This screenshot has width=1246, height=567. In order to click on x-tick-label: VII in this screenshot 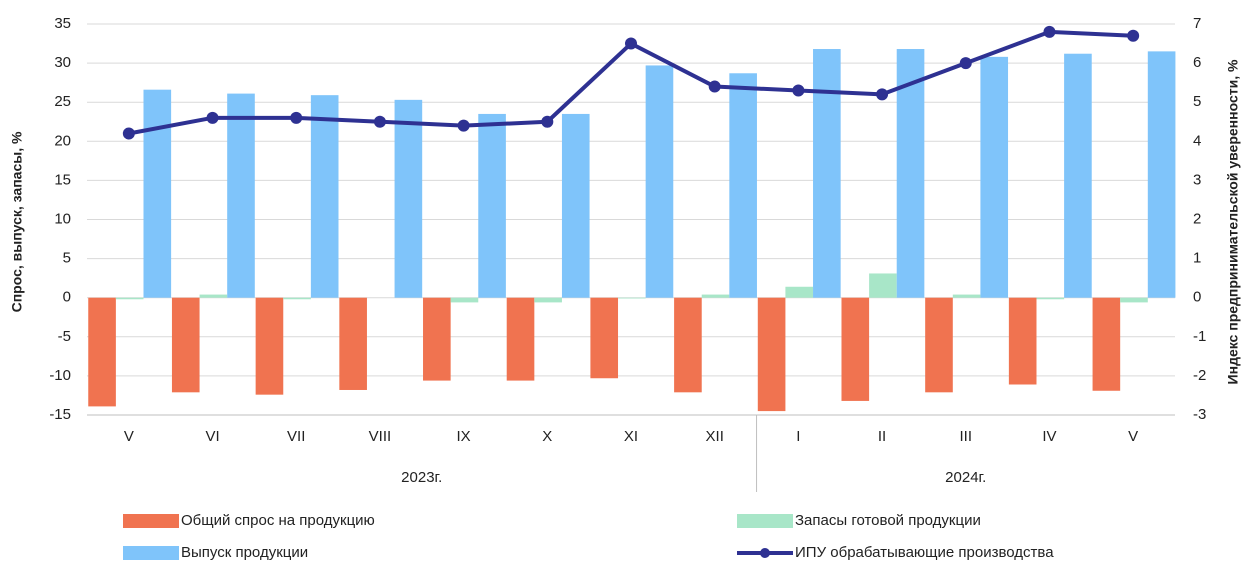, I will do `click(296, 436)`.